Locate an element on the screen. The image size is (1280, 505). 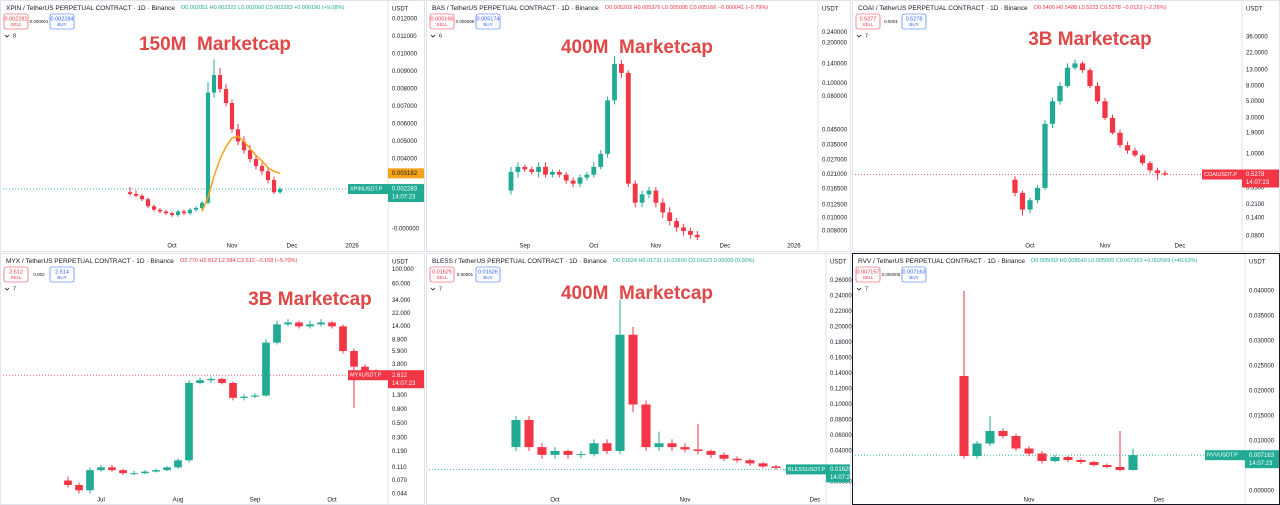
y-tick-label: 0.000000 is located at coordinates (1262, 492).